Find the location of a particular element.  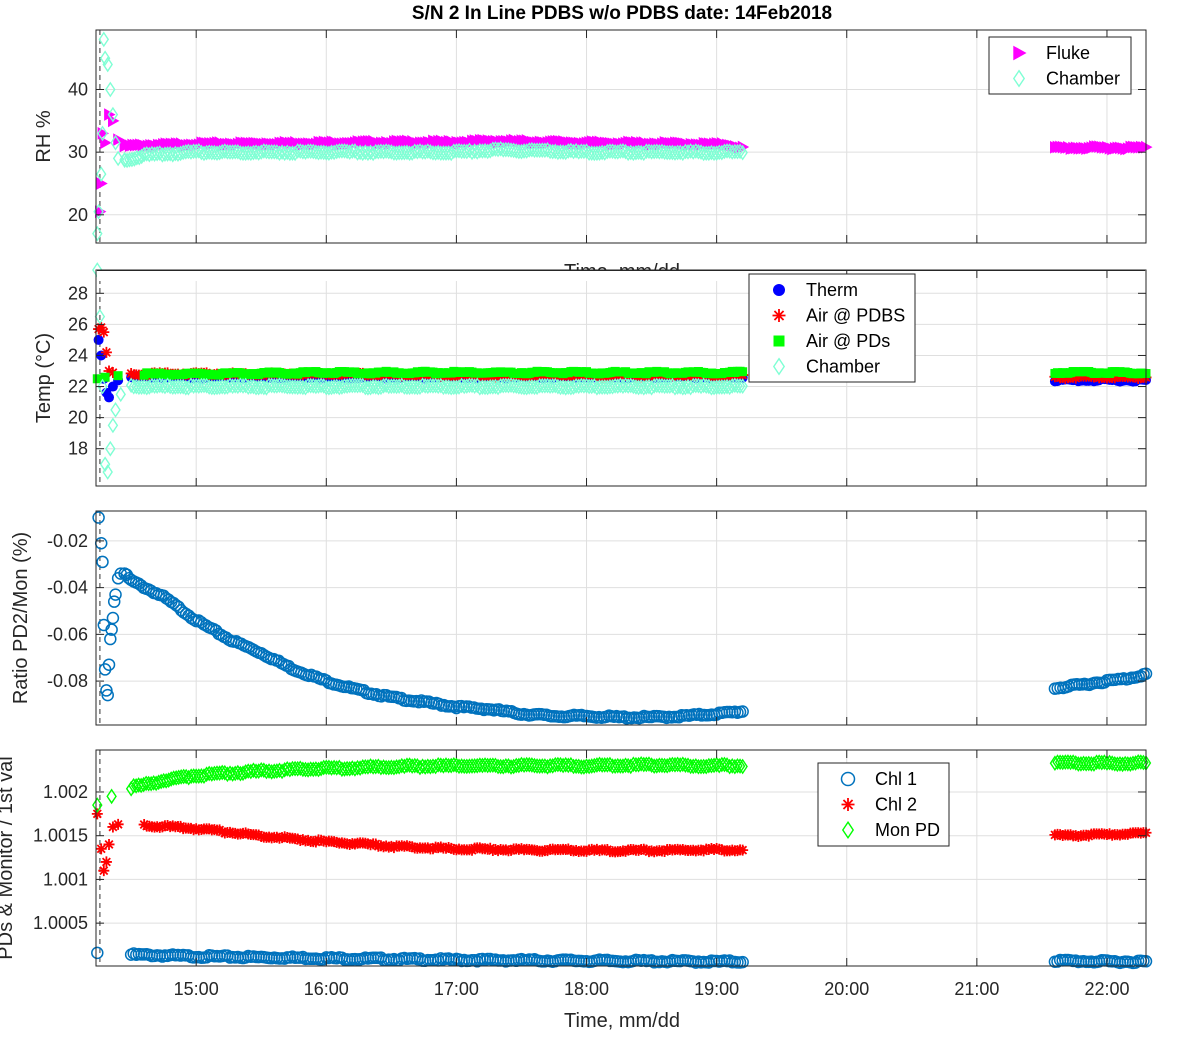

y-tick-label: 28 is located at coordinates (78, 293).